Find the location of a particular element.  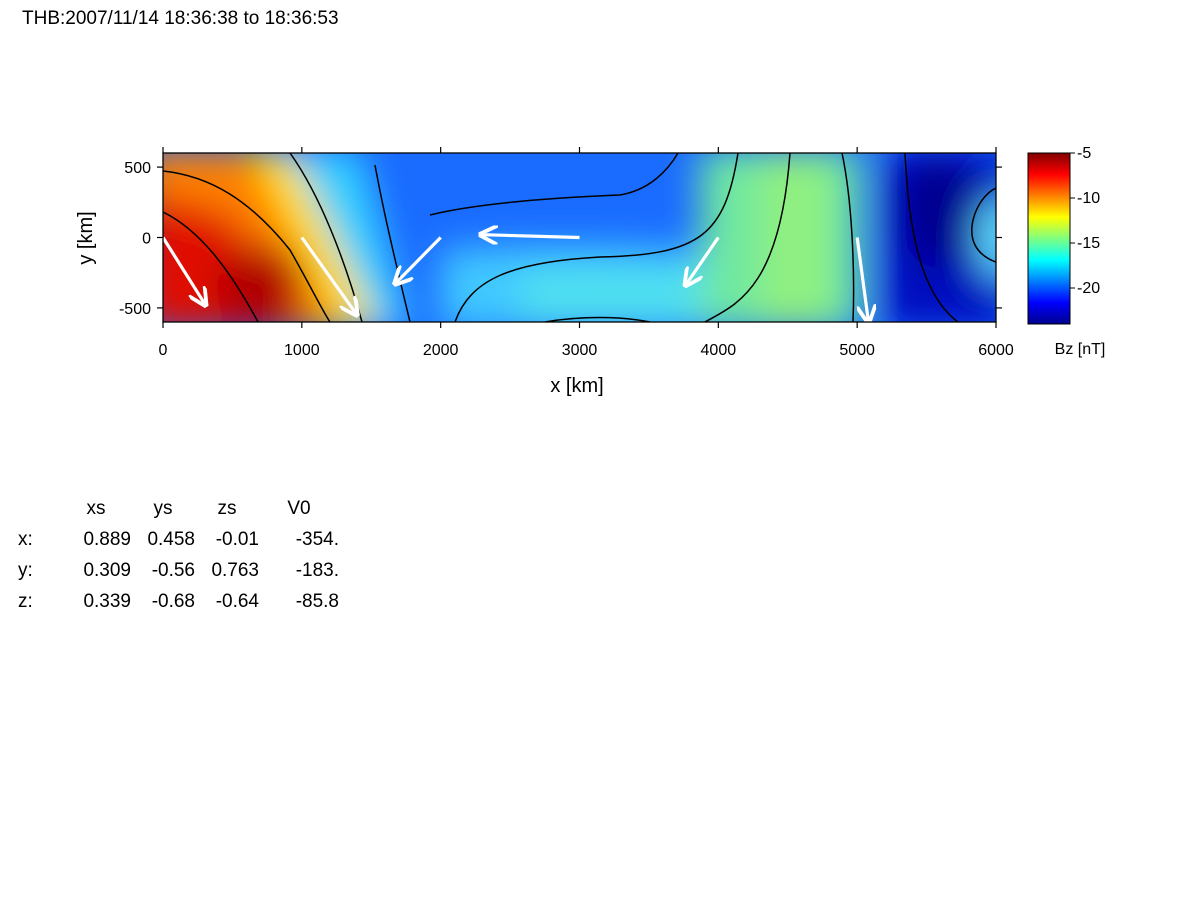

flow-vectors is located at coordinates (514, 278).